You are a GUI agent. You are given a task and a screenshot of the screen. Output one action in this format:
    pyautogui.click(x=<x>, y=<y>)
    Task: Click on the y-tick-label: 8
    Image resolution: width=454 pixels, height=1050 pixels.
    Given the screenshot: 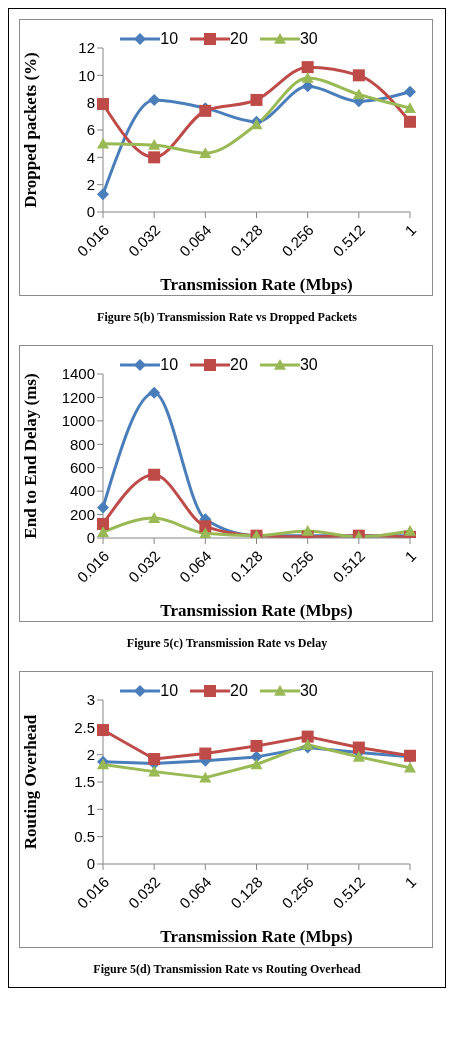 What is the action you would take?
    pyautogui.click(x=90, y=102)
    